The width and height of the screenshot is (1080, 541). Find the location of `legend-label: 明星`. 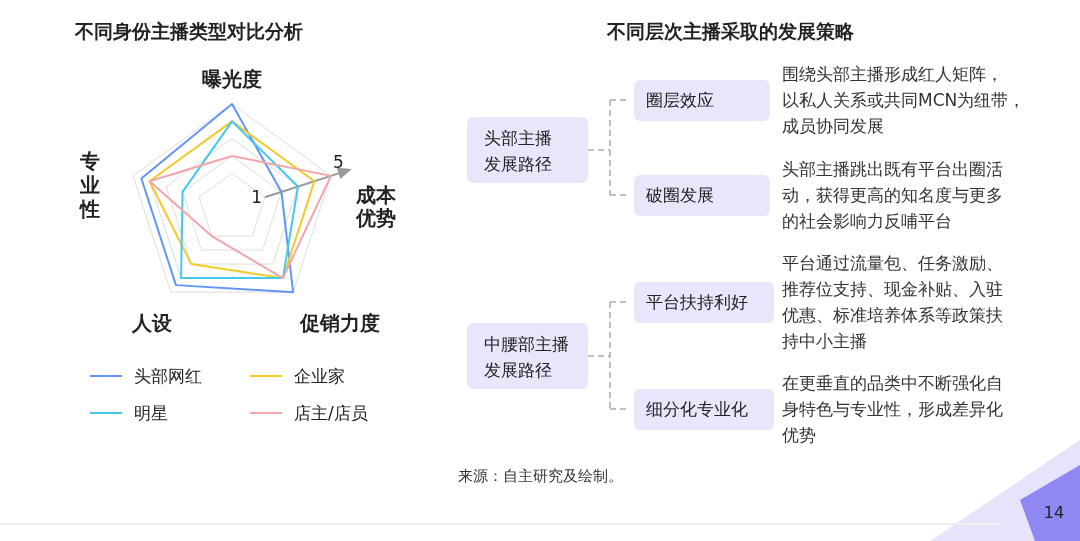

legend-label: 明星 is located at coordinates (151, 413).